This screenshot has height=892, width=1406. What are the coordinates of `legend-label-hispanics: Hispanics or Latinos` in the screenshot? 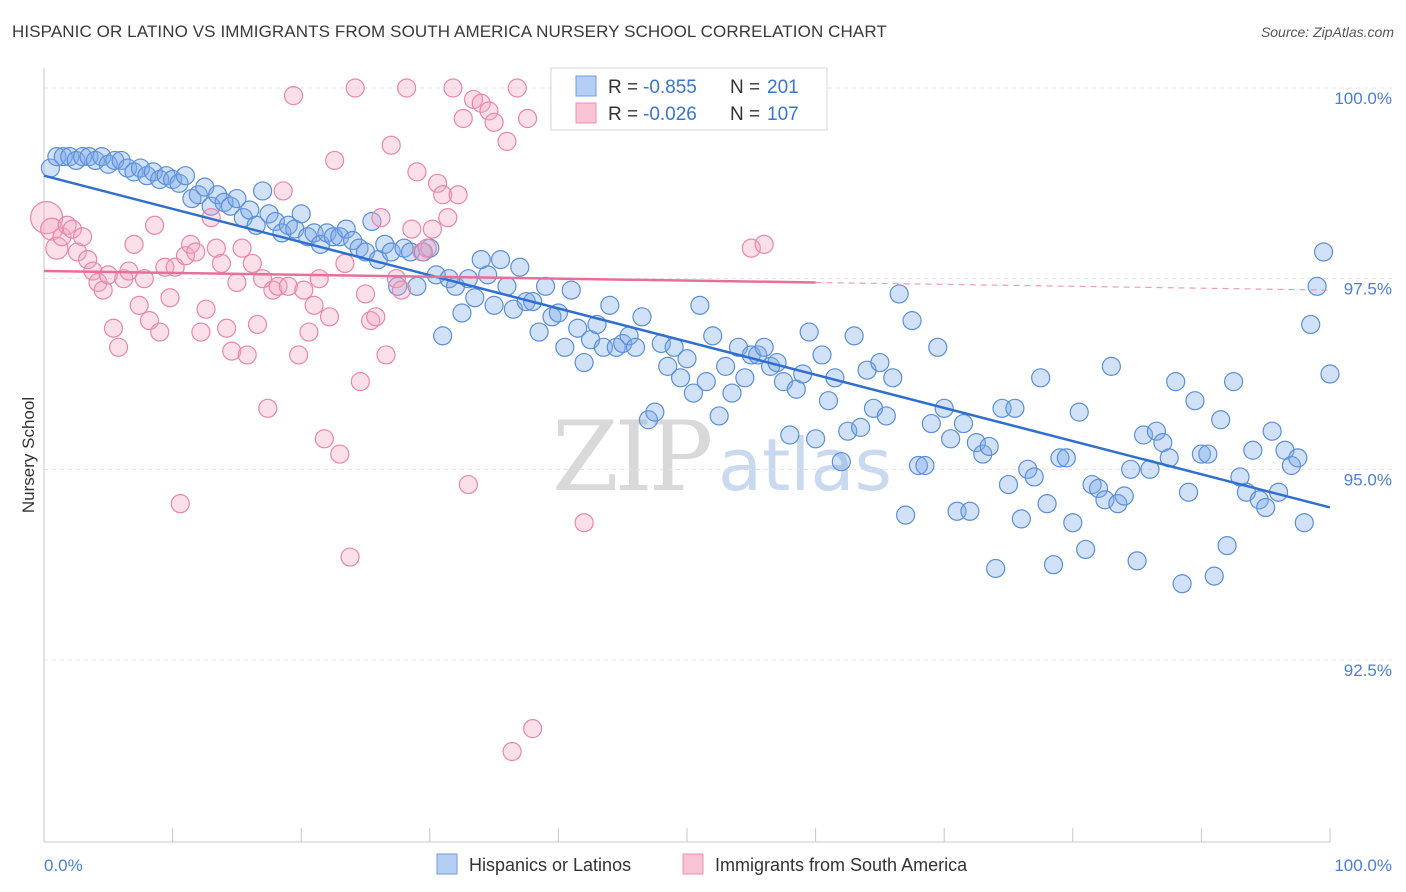 It's located at (550, 865).